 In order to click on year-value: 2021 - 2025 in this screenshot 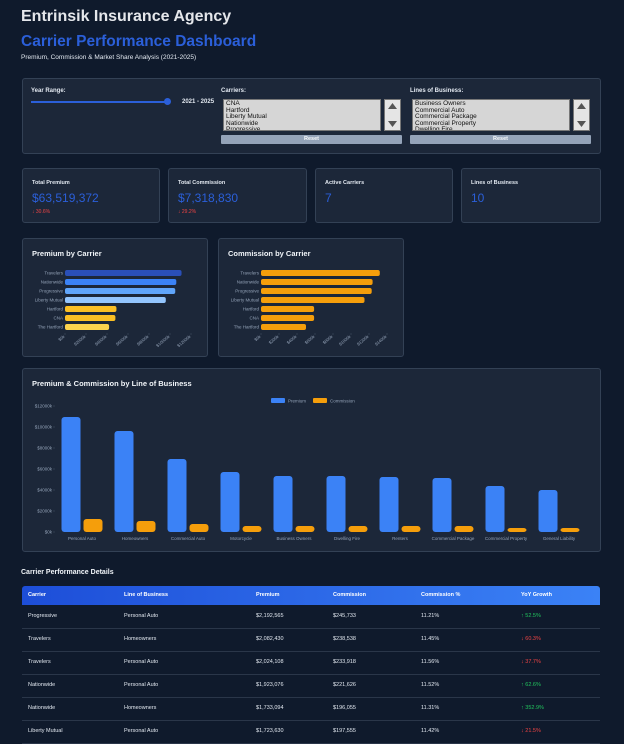, I will do `click(198, 102)`.